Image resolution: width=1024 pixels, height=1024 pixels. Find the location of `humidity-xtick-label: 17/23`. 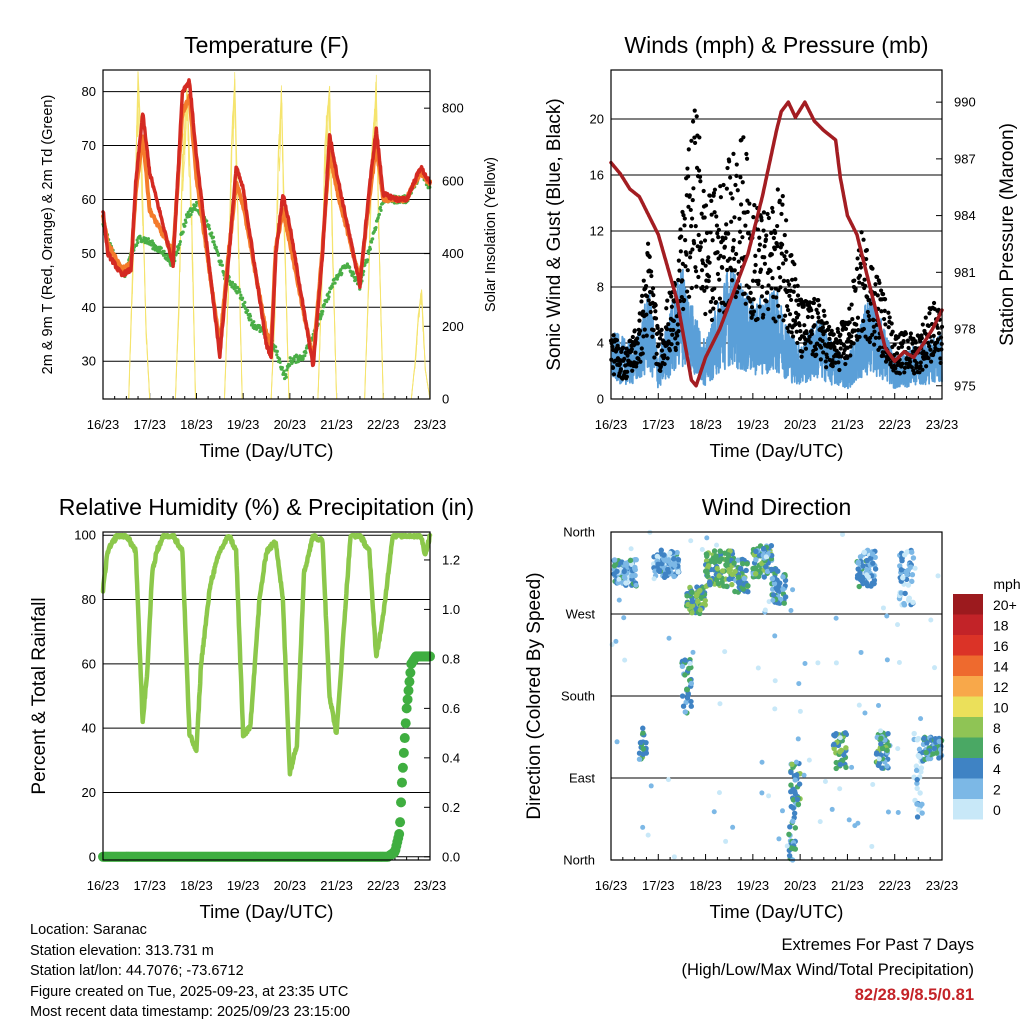

humidity-xtick-label: 17/23 is located at coordinates (149, 885).